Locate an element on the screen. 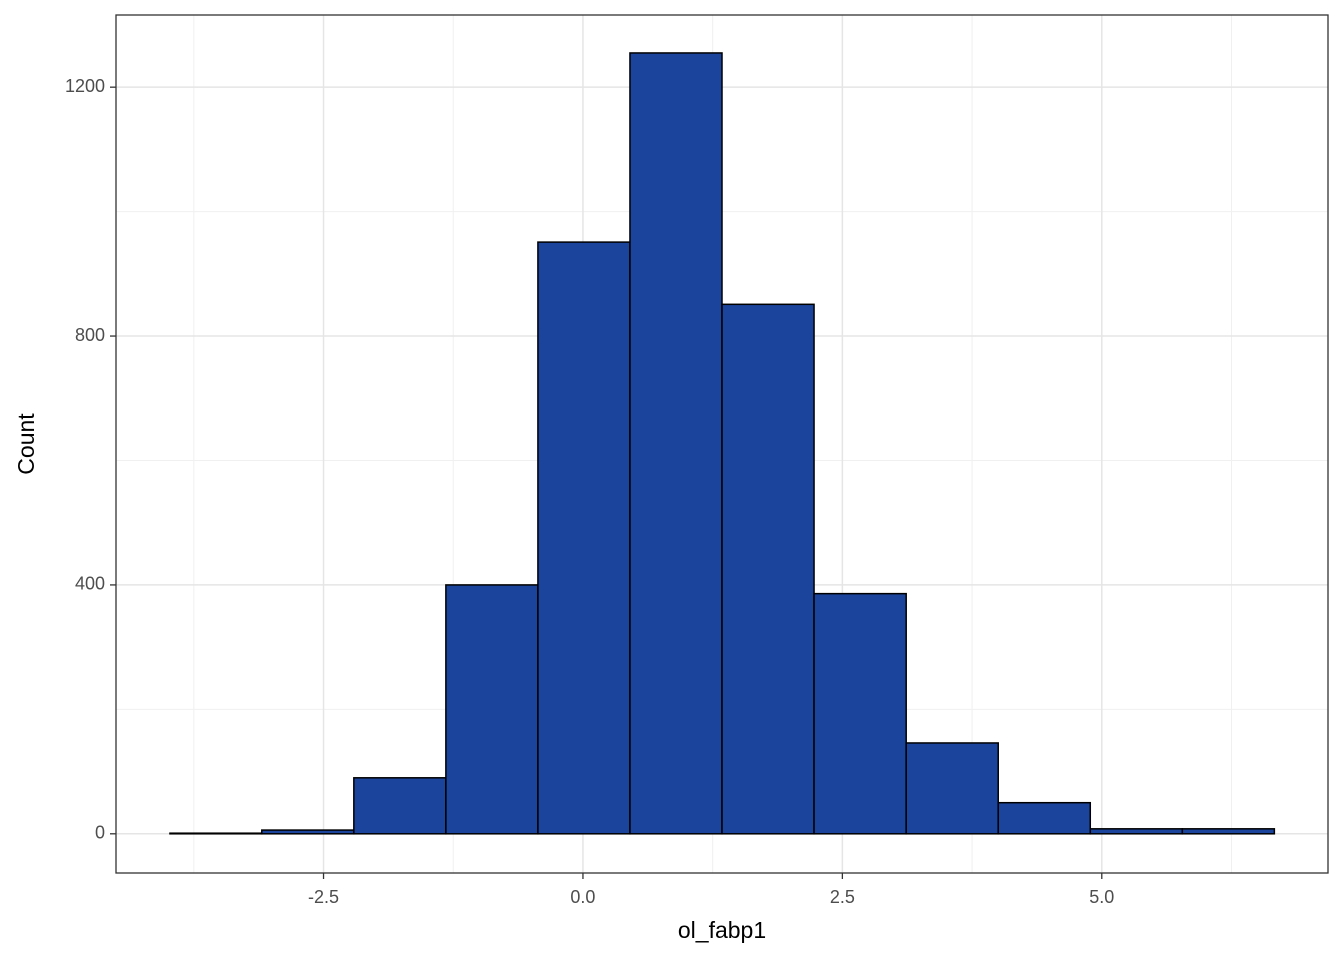 The width and height of the screenshot is (1344, 960). y-axis-title: Count is located at coordinates (26, 444).